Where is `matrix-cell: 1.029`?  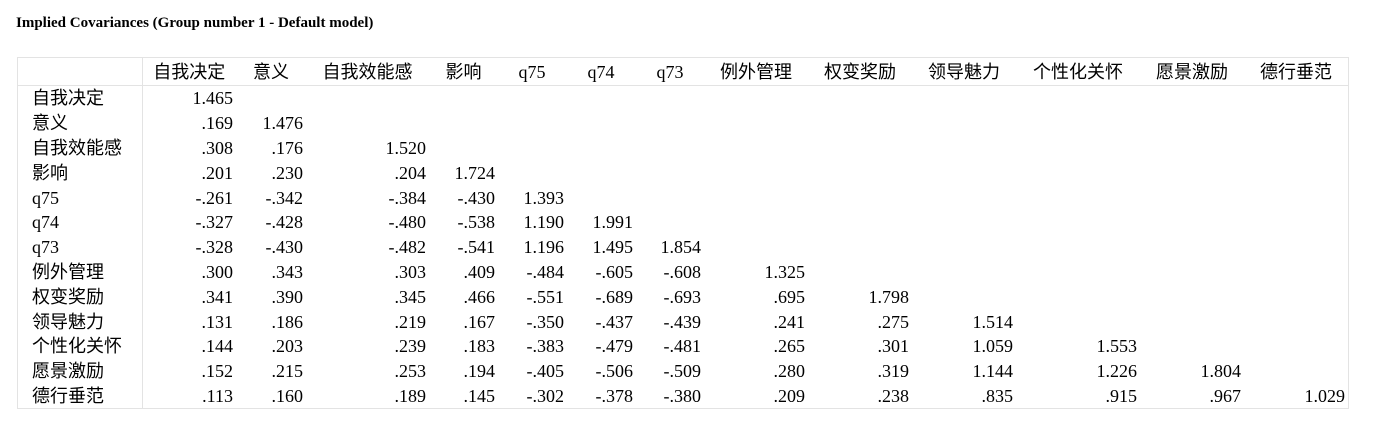
matrix-cell: 1.029 is located at coordinates (1325, 395).